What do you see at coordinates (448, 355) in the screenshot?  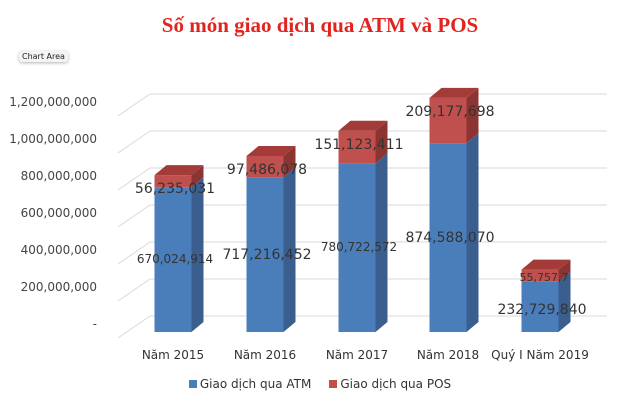 I see `x-tick-label: Năm 2018` at bounding box center [448, 355].